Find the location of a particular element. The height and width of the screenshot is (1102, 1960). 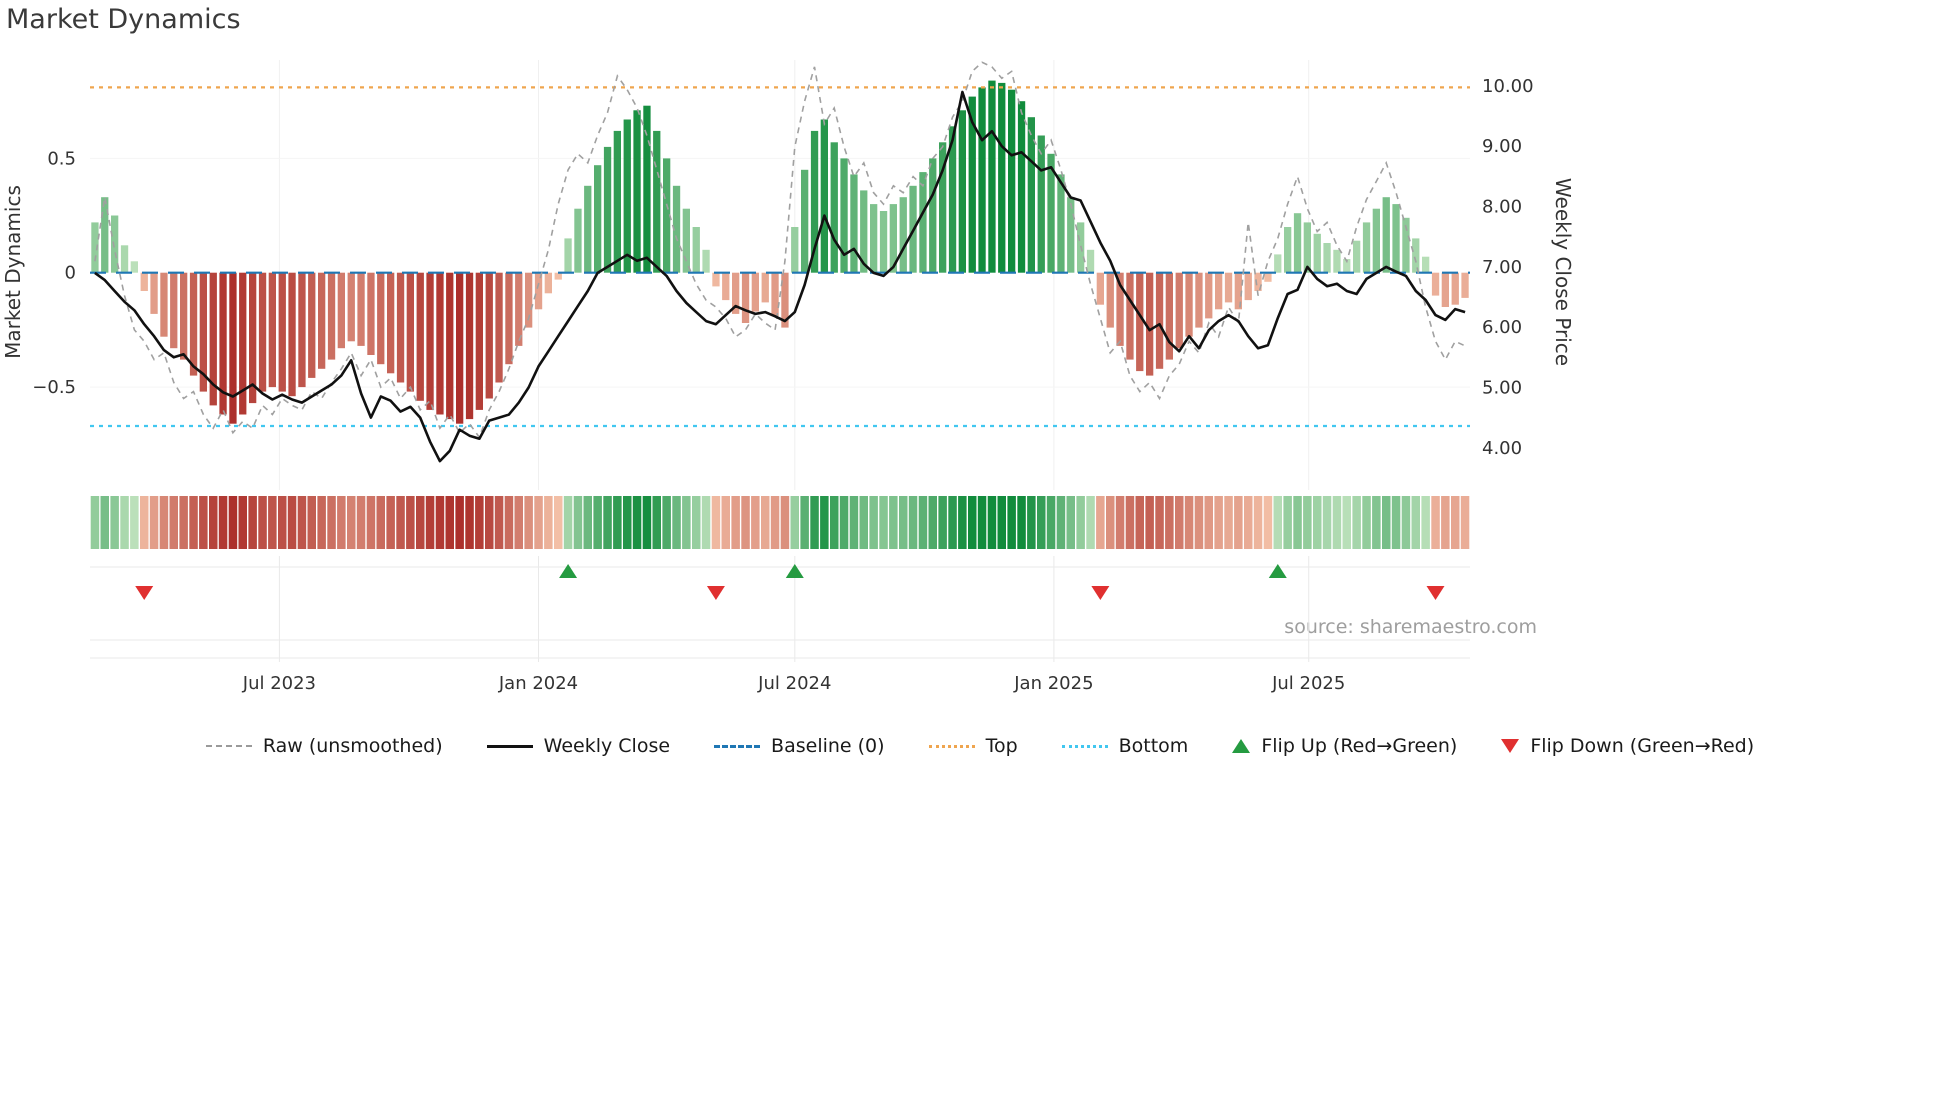

right-tick-label: 8.00 is located at coordinates (1502, 207).